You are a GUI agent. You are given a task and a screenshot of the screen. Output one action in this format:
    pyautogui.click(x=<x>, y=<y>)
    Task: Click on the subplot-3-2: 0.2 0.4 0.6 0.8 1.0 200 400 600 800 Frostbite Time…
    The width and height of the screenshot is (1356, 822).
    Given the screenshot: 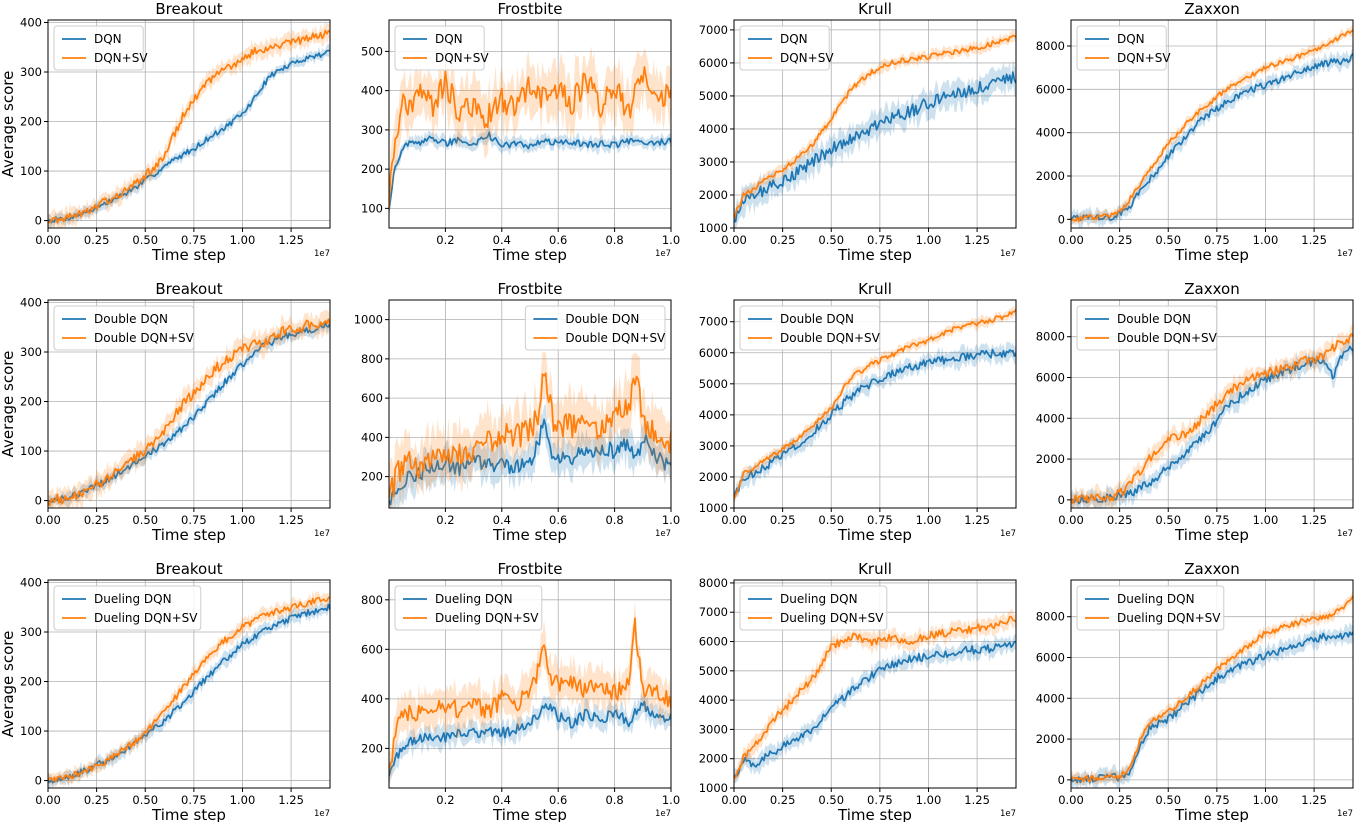 What is the action you would take?
    pyautogui.click(x=520, y=691)
    